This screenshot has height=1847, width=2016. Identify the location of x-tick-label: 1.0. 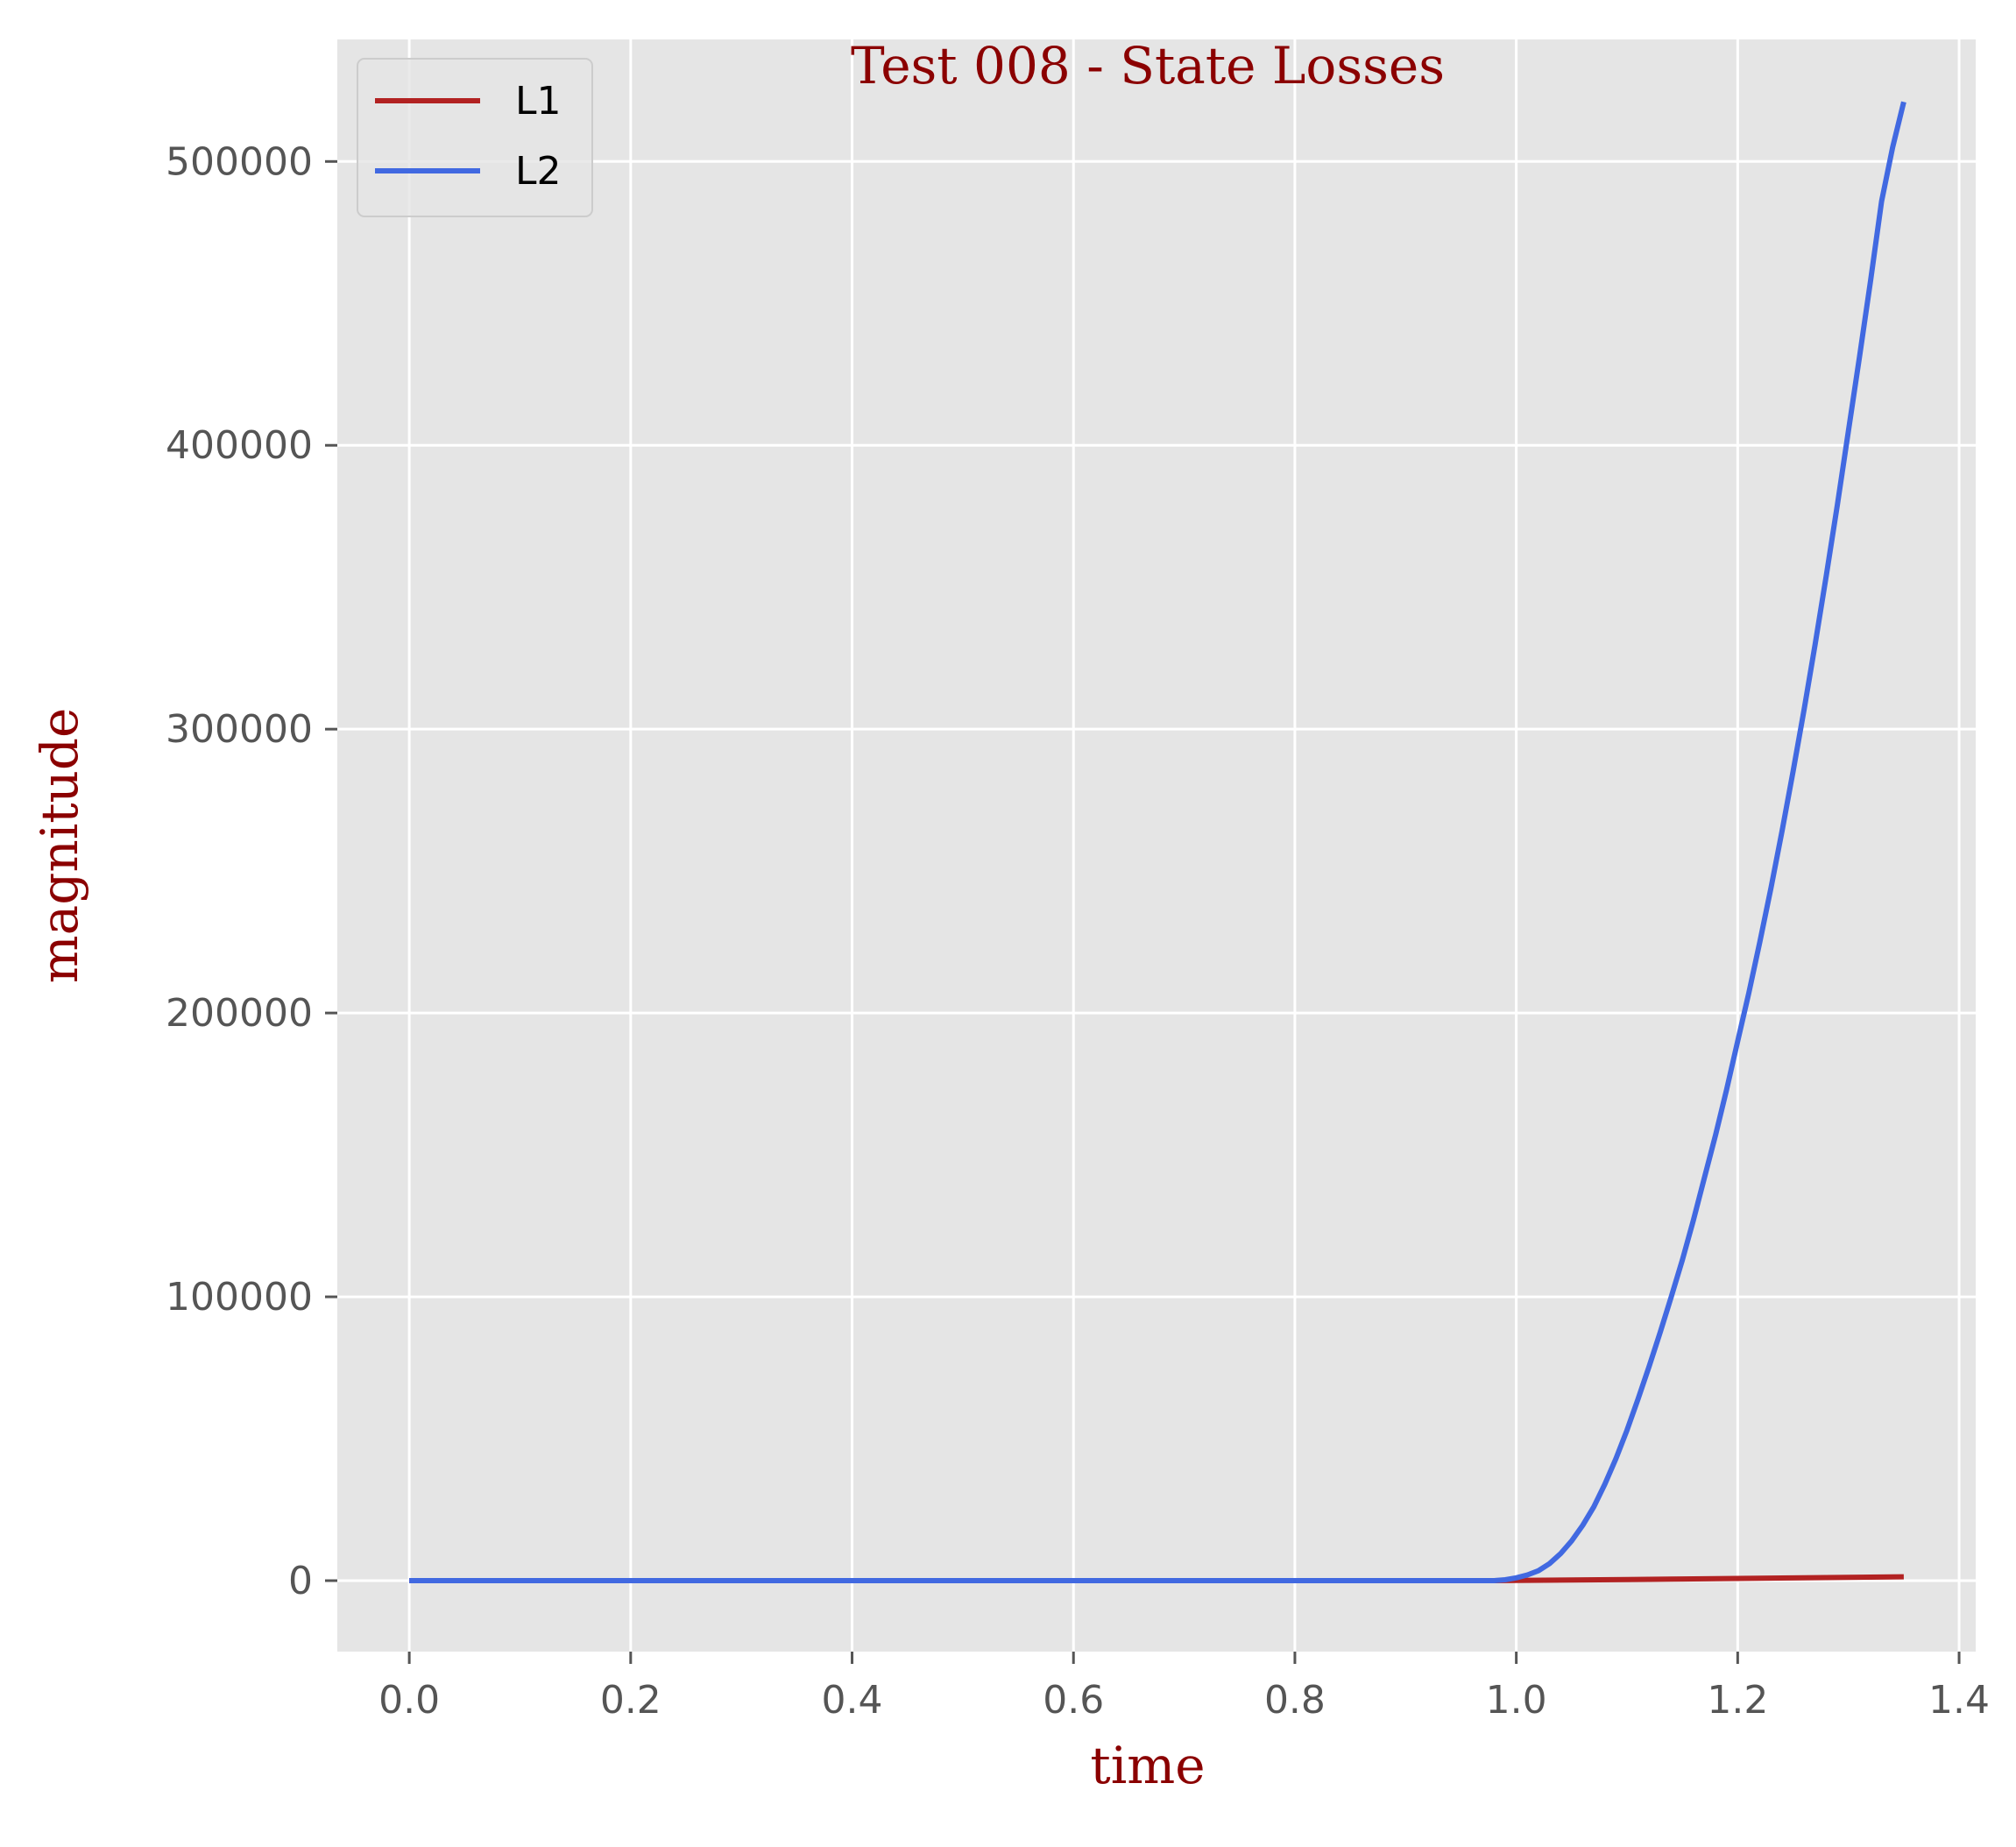
(1516, 1700).